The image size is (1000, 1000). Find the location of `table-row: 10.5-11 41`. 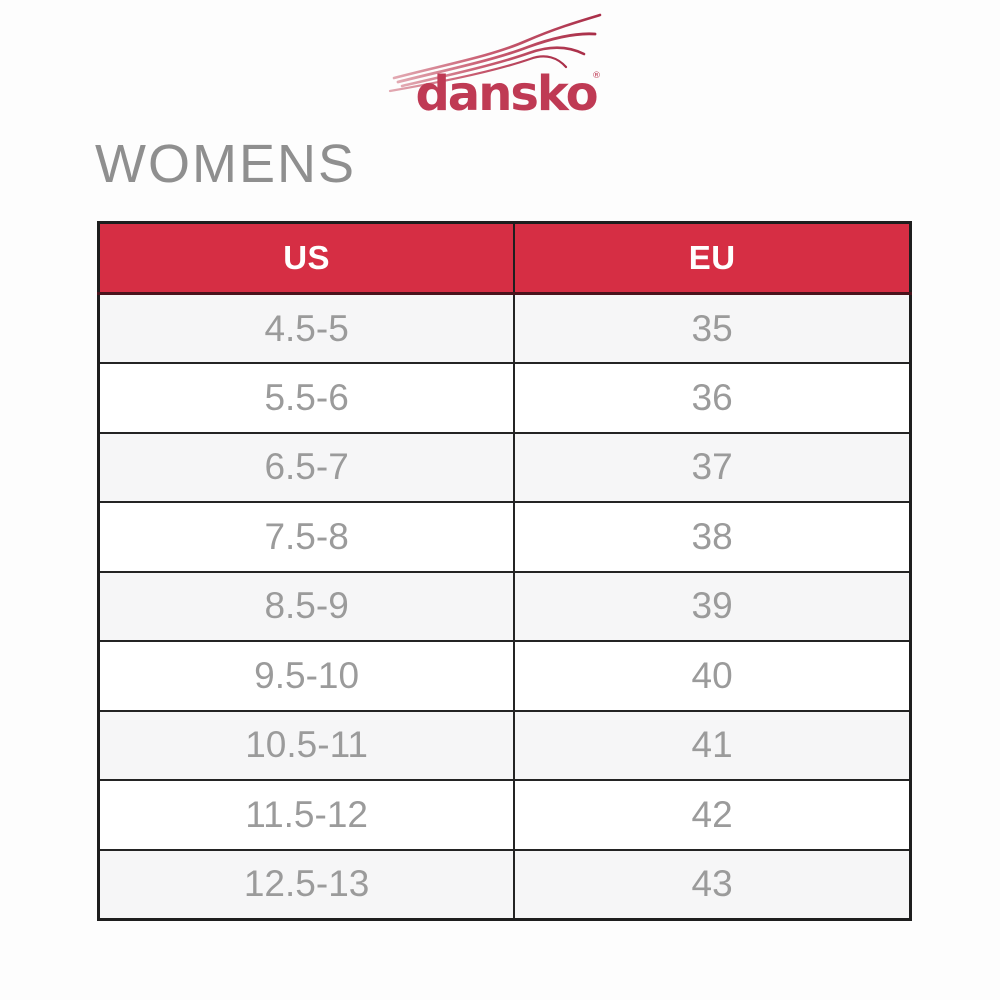

table-row: 10.5-11 41 is located at coordinates (504, 745).